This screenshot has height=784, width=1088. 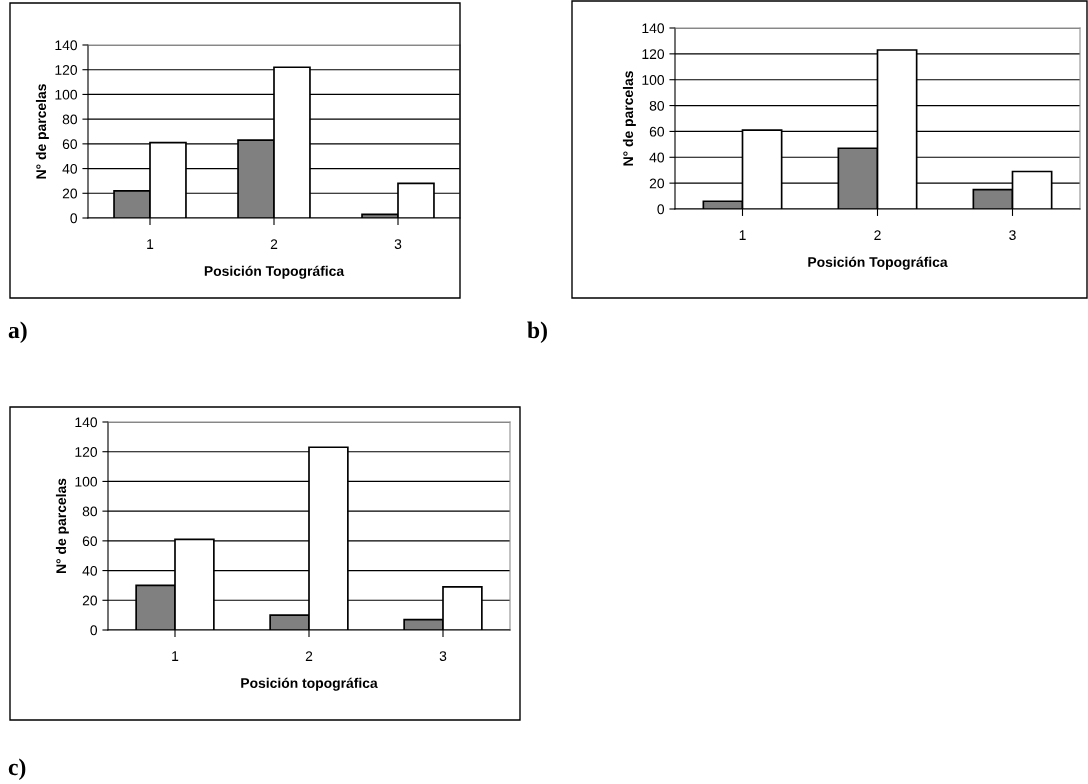 I want to click on text: a), so click(x=17, y=332).